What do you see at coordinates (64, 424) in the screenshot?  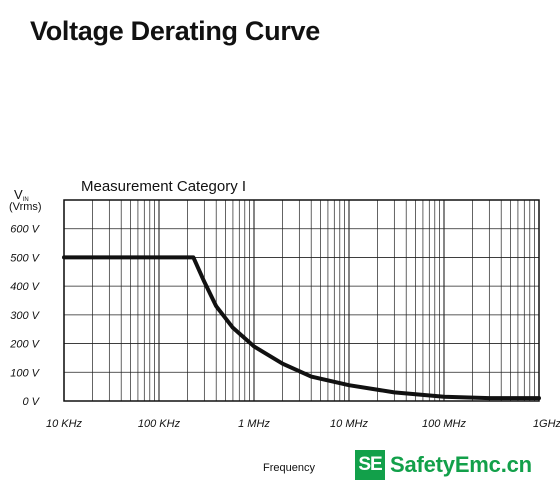 I see `x-tick-label: 10 KHz` at bounding box center [64, 424].